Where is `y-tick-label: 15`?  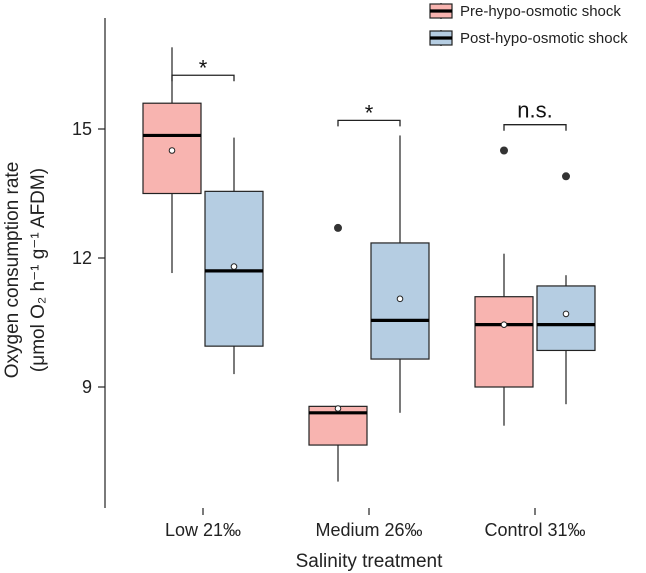
y-tick-label: 15 is located at coordinates (82, 129).